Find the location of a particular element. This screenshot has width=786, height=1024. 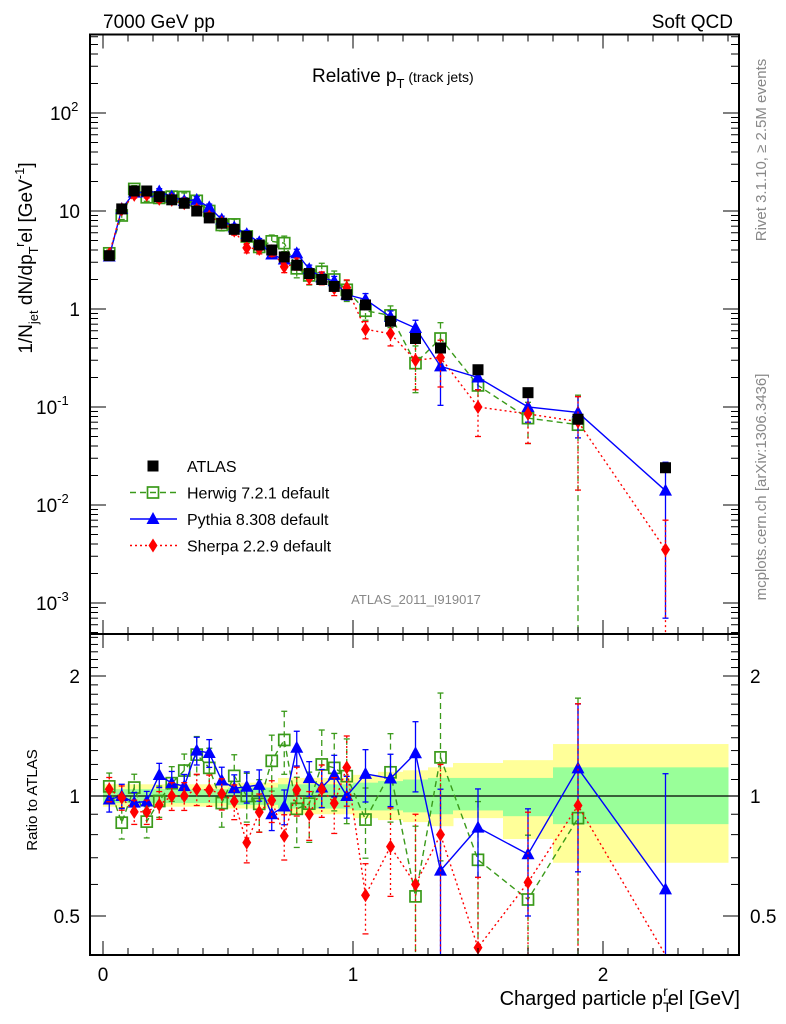

main-y-tick-label: 10⁻¹ is located at coordinates (52, 406).